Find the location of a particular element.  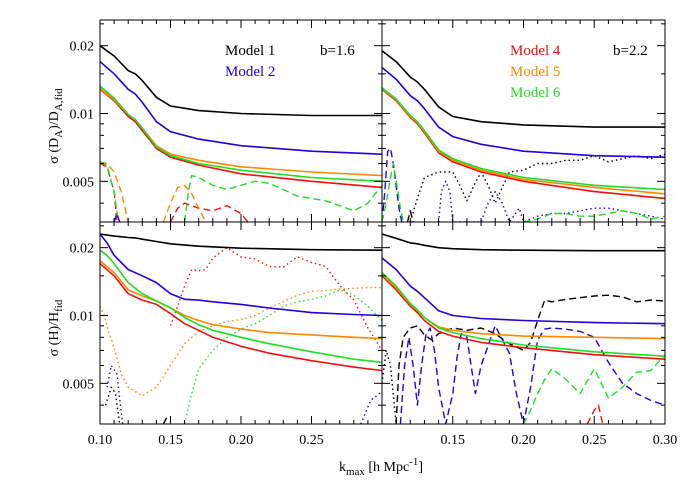

x-axis-label-main: k is located at coordinates (342, 467).